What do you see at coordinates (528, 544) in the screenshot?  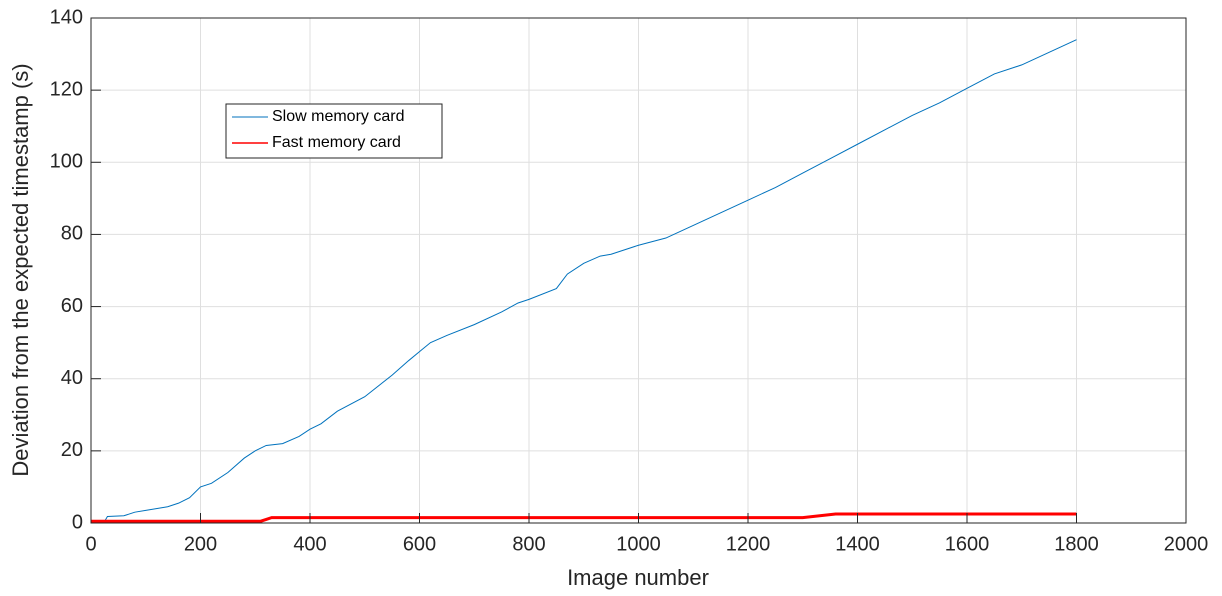 I see `x-tick-label: 800` at bounding box center [528, 544].